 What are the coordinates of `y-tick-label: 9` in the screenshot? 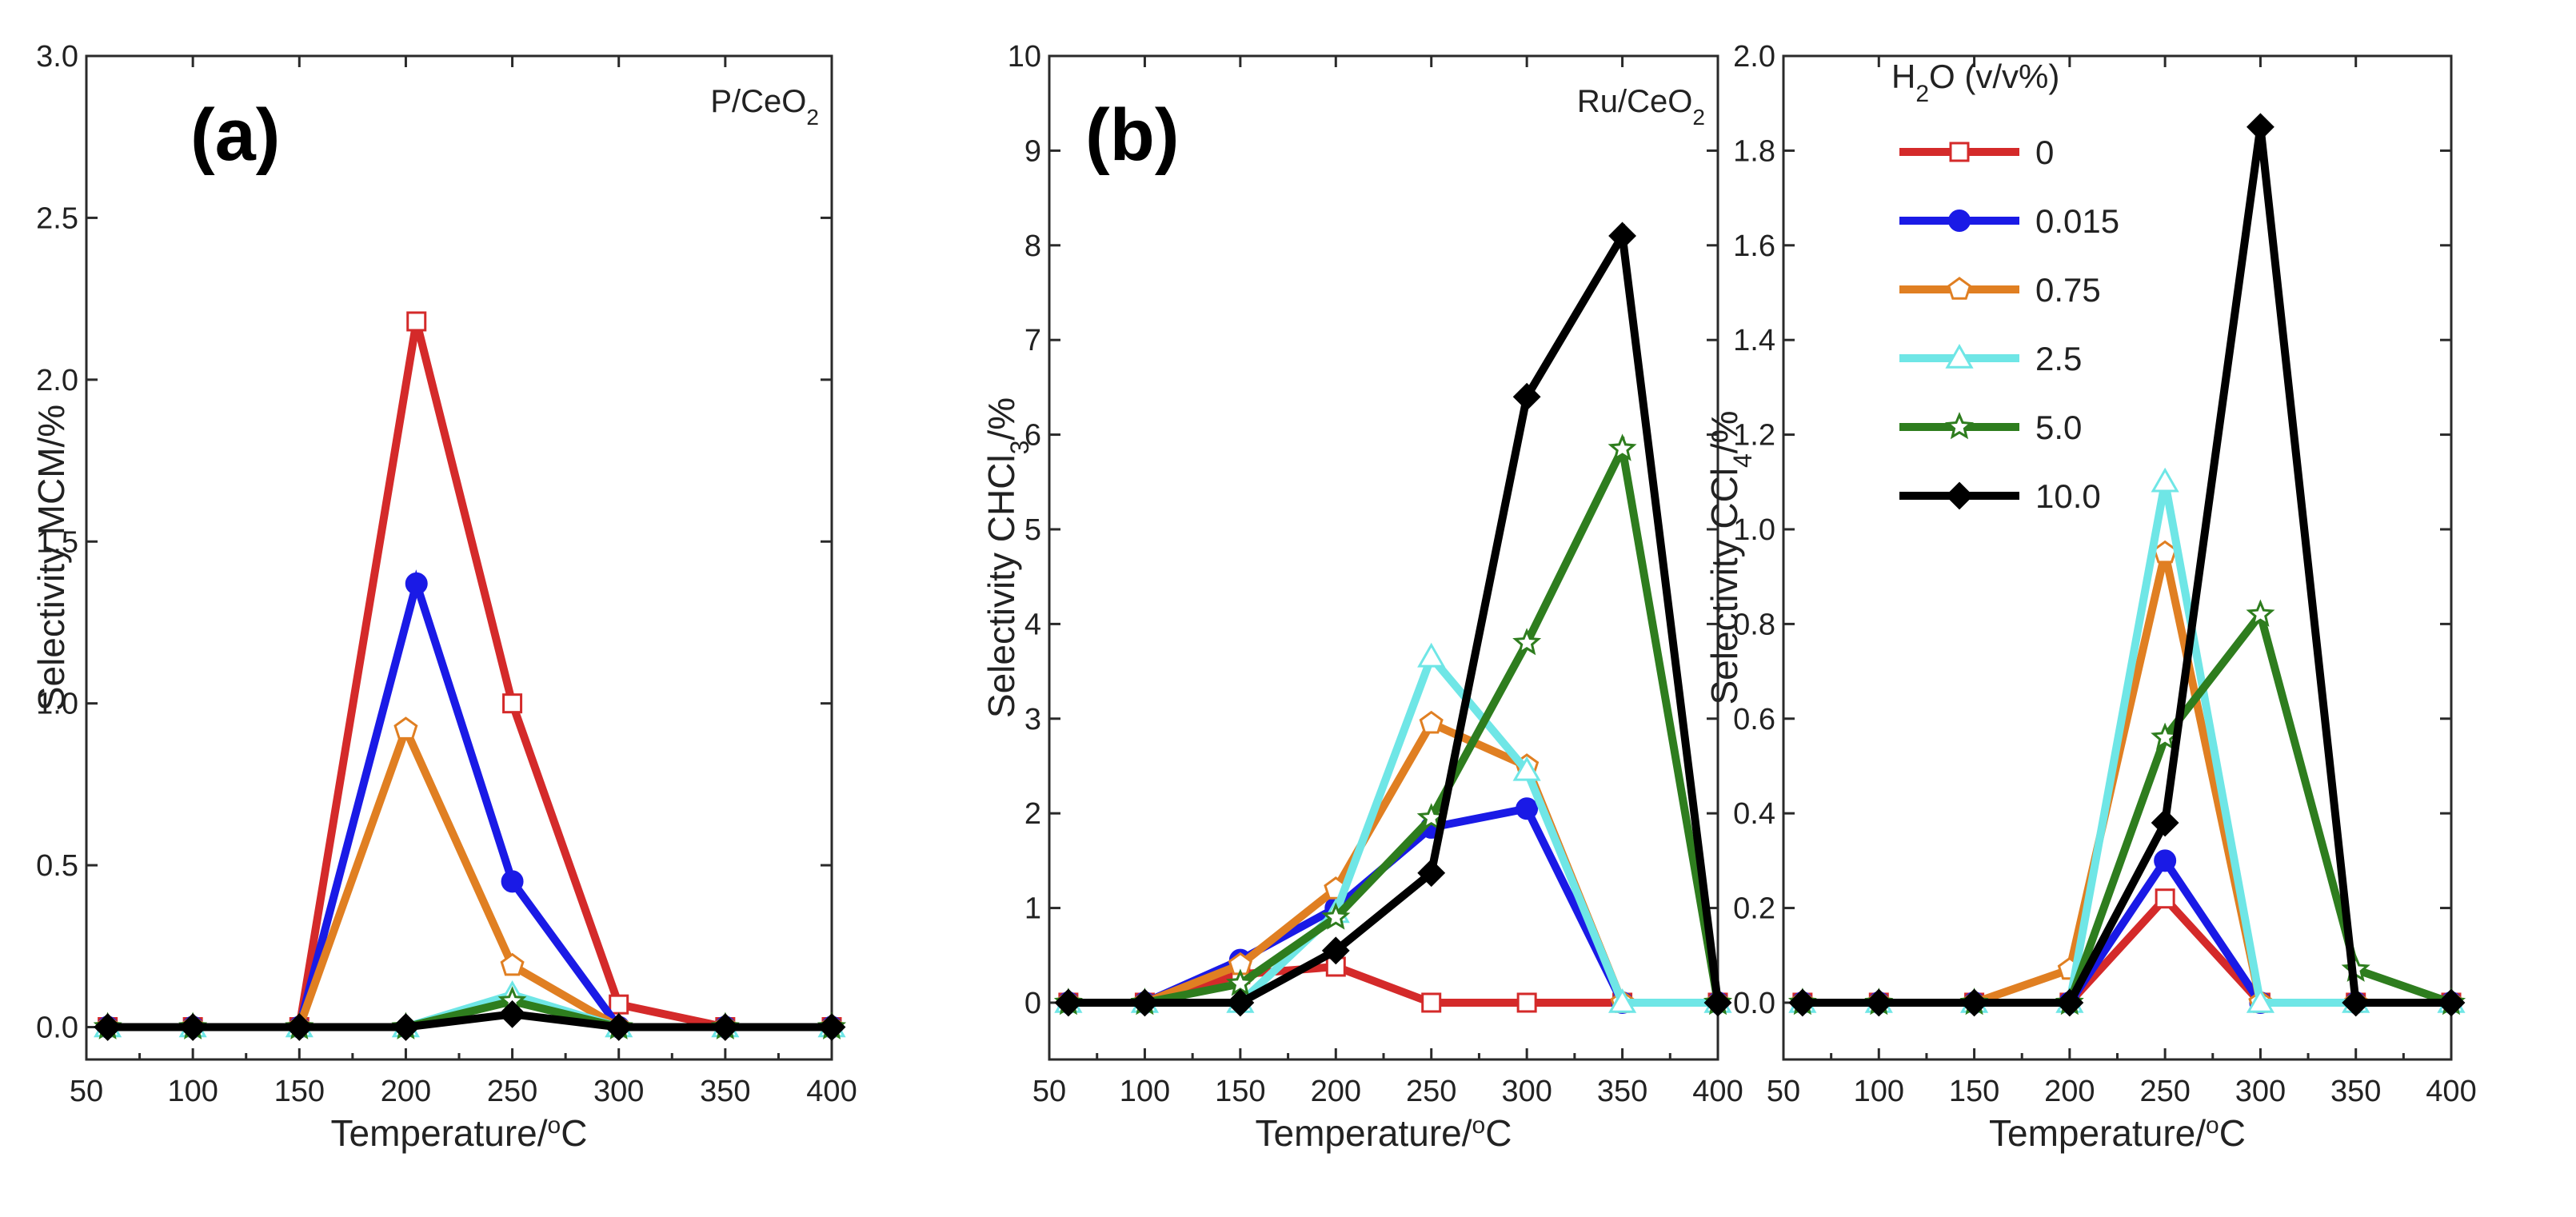 It's located at (1033, 151).